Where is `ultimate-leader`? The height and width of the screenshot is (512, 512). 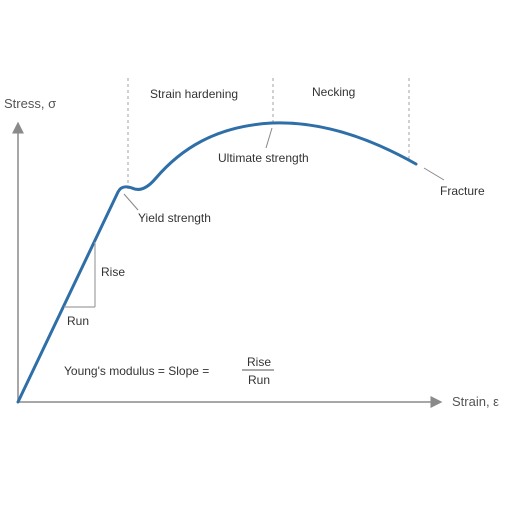 ultimate-leader is located at coordinates (269, 138).